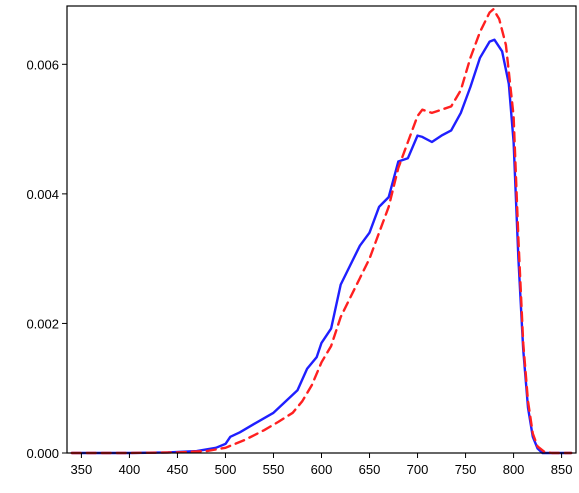  I want to click on x-tick-label: 400, so click(130, 469).